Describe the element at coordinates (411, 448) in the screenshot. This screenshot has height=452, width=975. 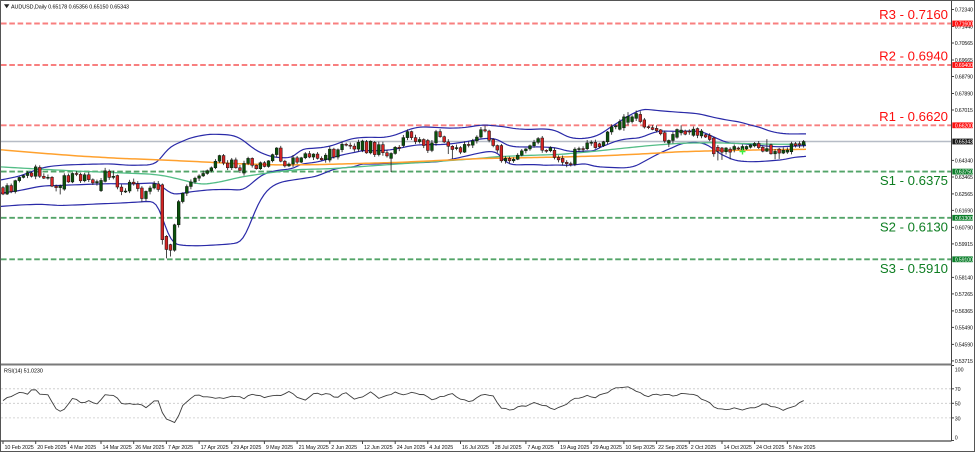
I see `svg-text: 24 Jun 2025` at that location.